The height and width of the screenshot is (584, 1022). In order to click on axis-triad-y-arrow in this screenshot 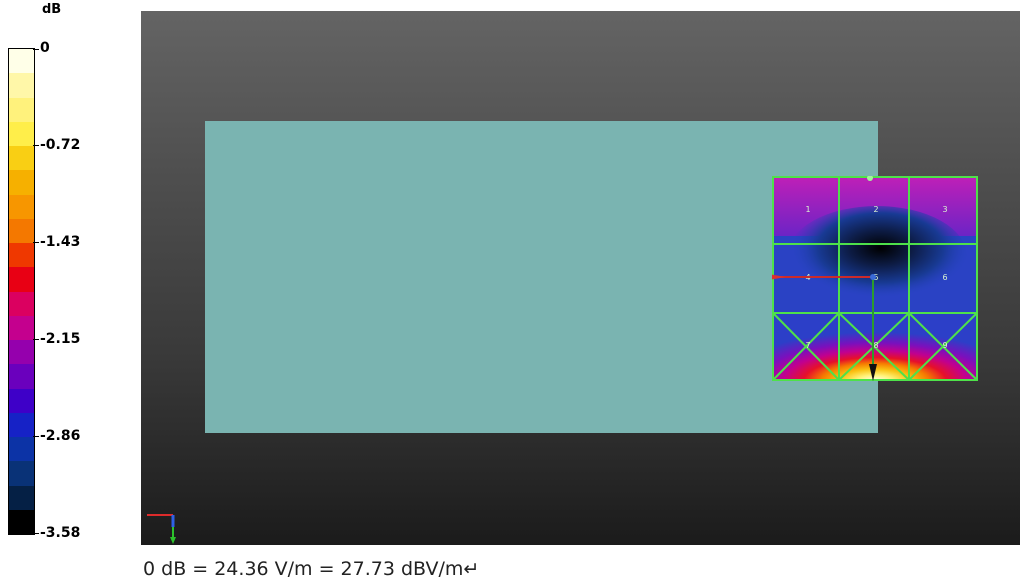, I will do `click(173, 540)`.